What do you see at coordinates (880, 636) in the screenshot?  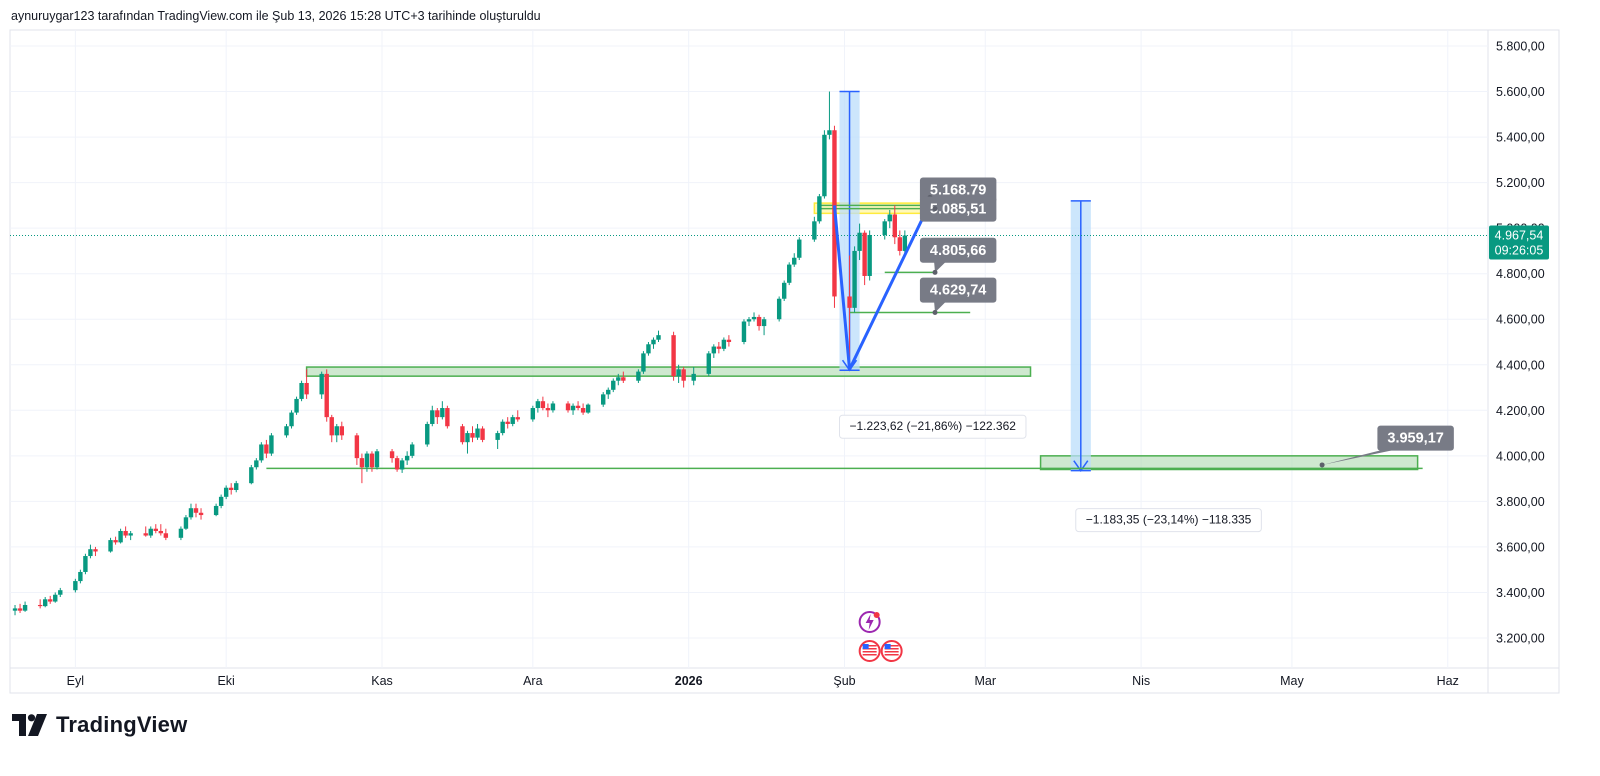 I see `events-layer` at bounding box center [880, 636].